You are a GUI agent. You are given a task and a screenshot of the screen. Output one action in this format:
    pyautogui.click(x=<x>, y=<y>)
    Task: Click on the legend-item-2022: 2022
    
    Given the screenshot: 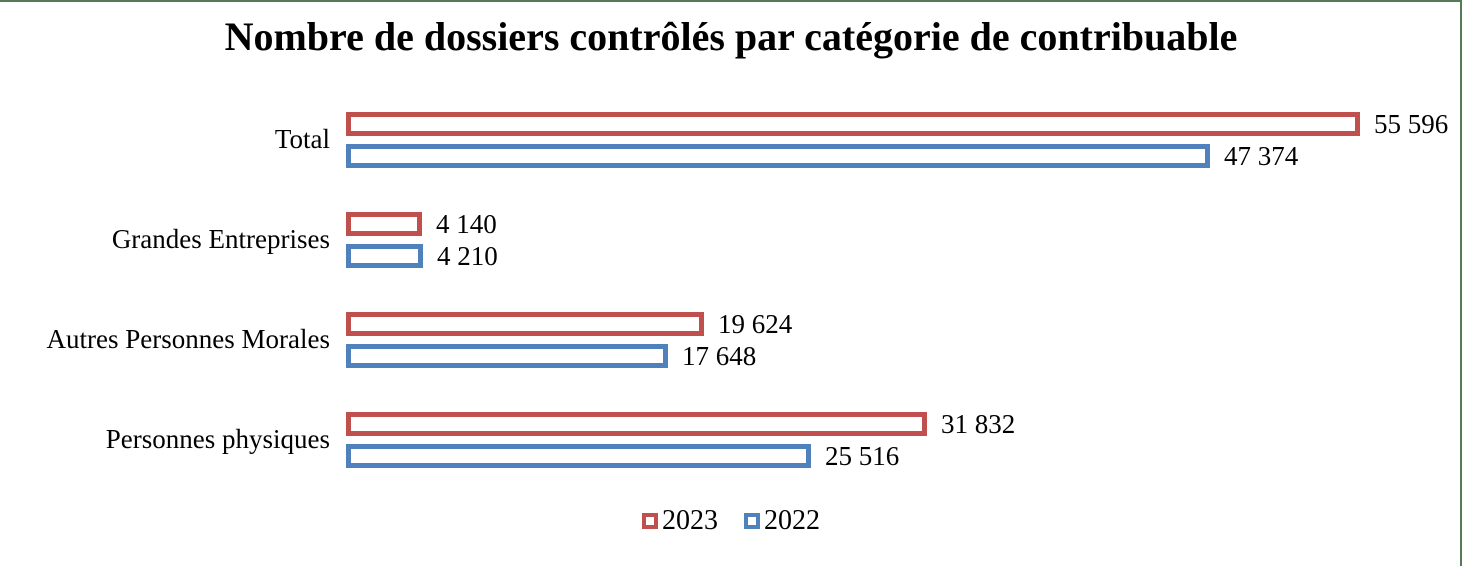 What is the action you would take?
    pyautogui.click(x=782, y=521)
    